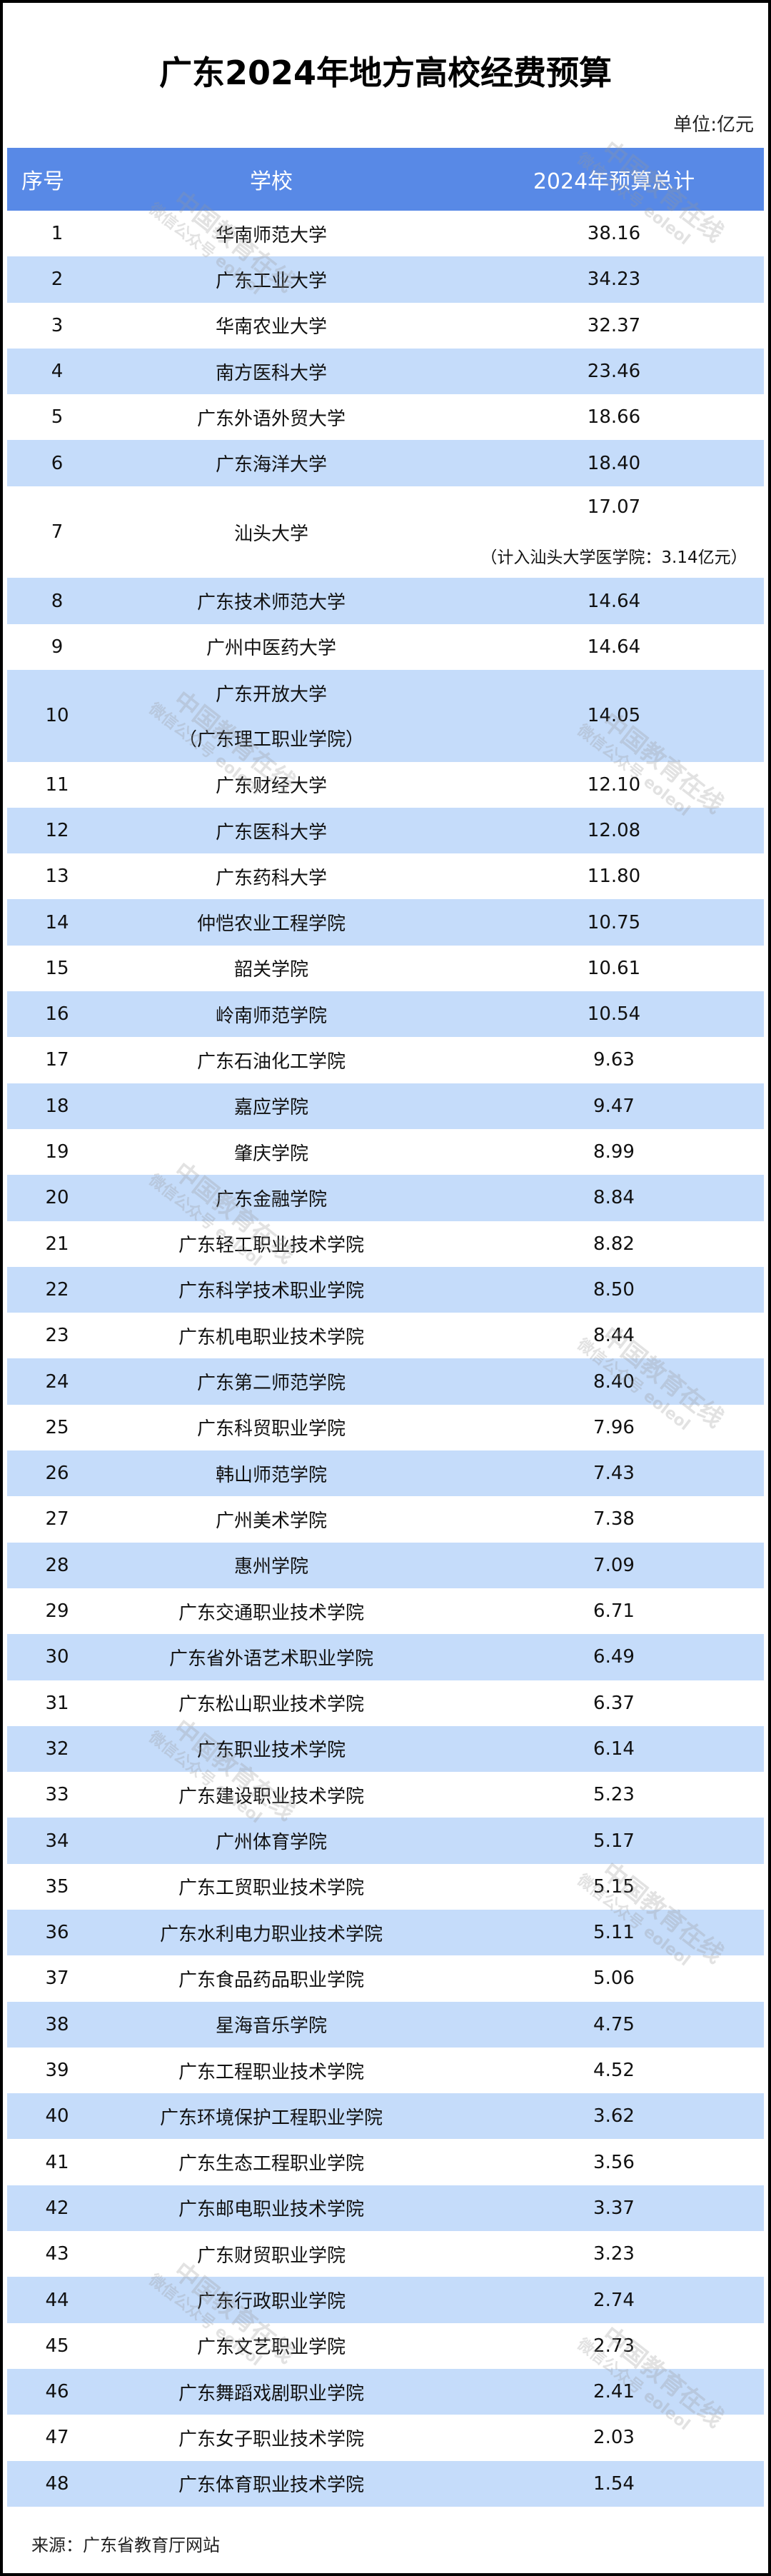 The height and width of the screenshot is (2576, 771). I want to click on school-name: 广东松山职业技术学院, so click(271, 1705).